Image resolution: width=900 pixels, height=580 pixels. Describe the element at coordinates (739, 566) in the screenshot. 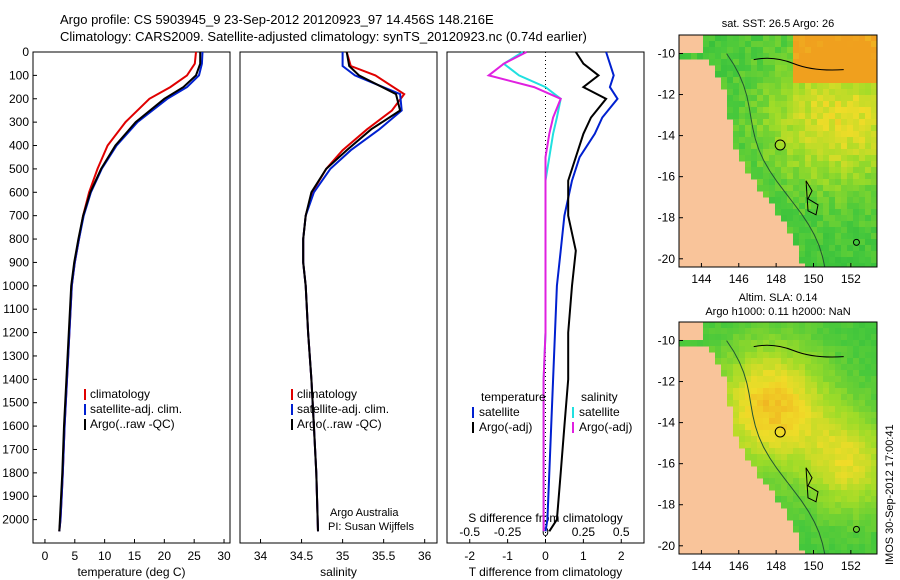

I see `map-x-tick-label: 146` at that location.